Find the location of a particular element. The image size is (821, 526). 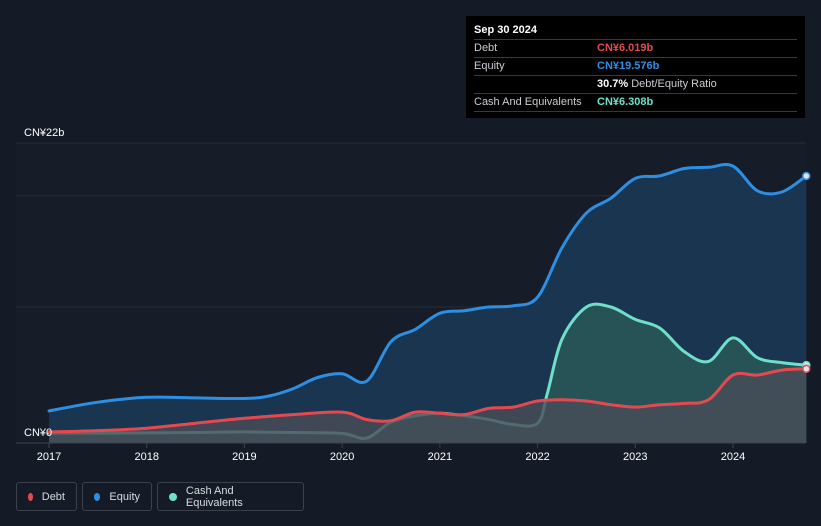

legend-debt: Debt is located at coordinates (46, 496).